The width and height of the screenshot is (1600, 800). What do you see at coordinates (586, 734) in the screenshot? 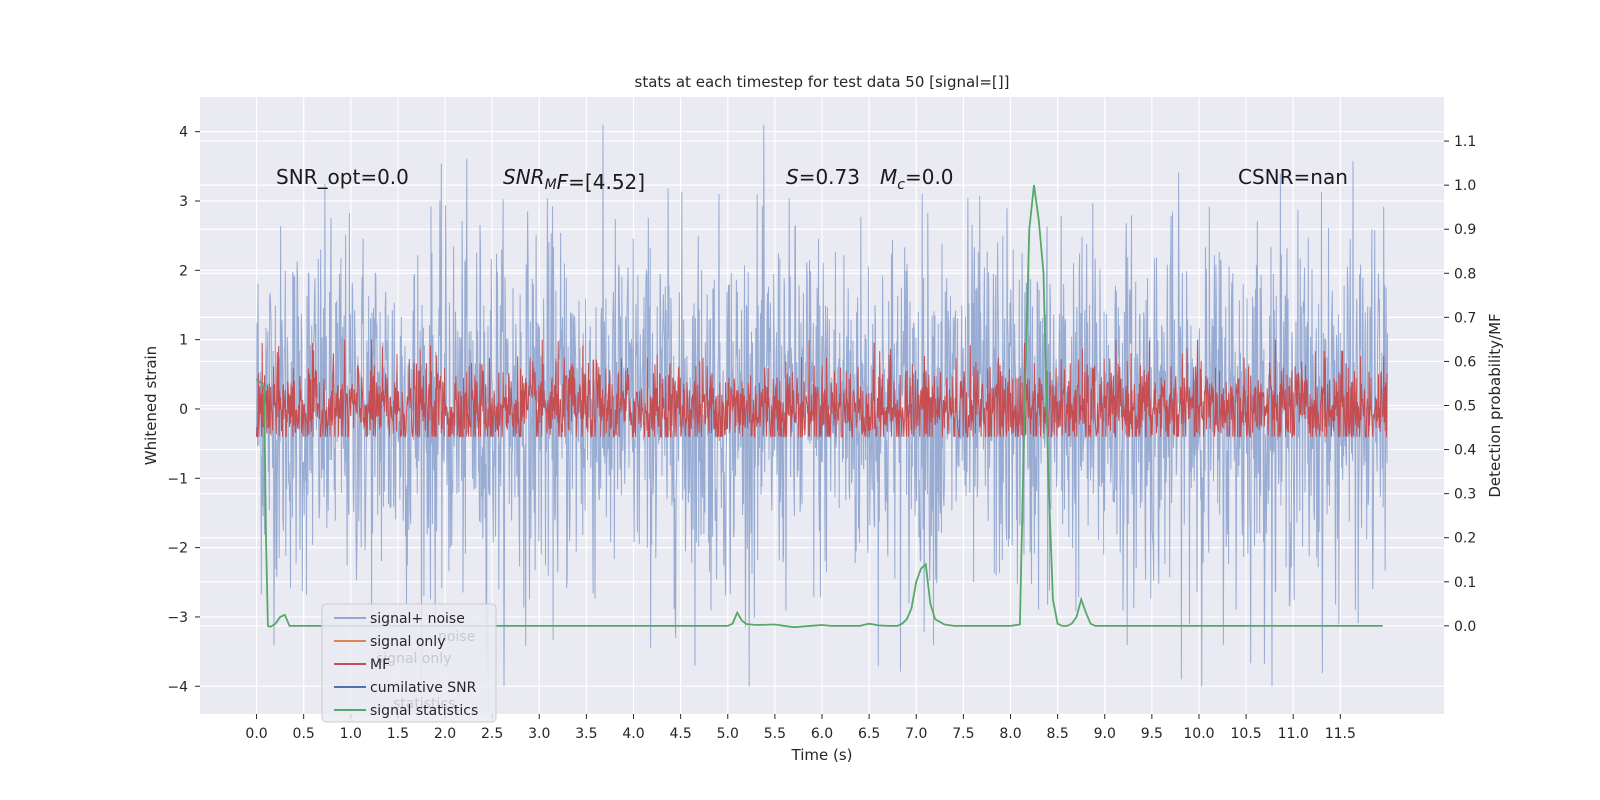
I see `x-tick-label: 3.5` at bounding box center [586, 734].